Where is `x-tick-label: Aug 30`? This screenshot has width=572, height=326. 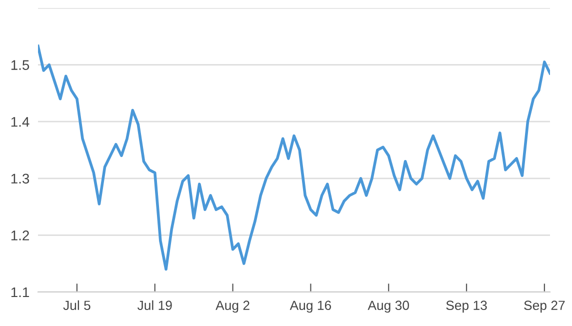 x-tick-label: Aug 30 is located at coordinates (389, 306).